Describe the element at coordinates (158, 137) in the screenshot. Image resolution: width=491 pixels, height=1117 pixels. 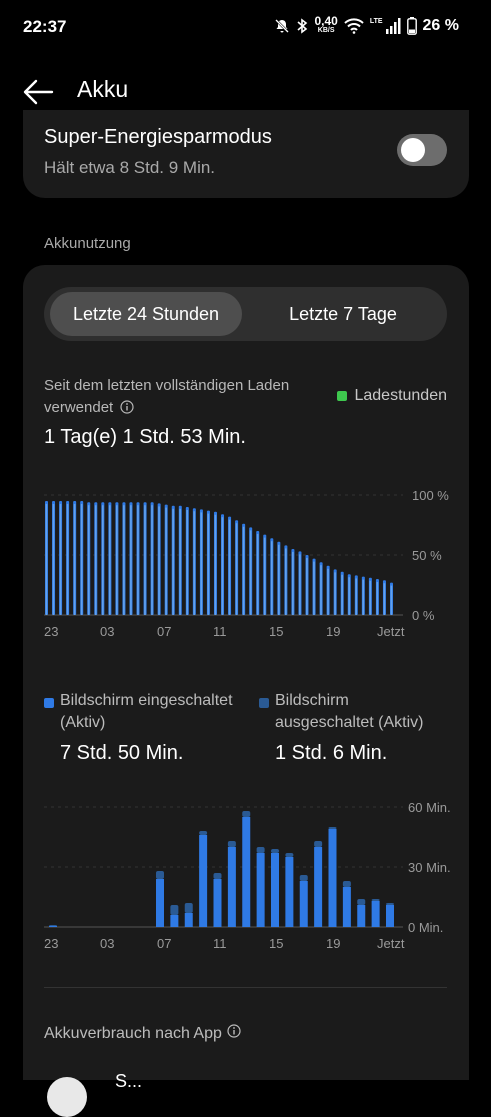
I see `power-saver-title: Super-Energiesparmodus` at that location.